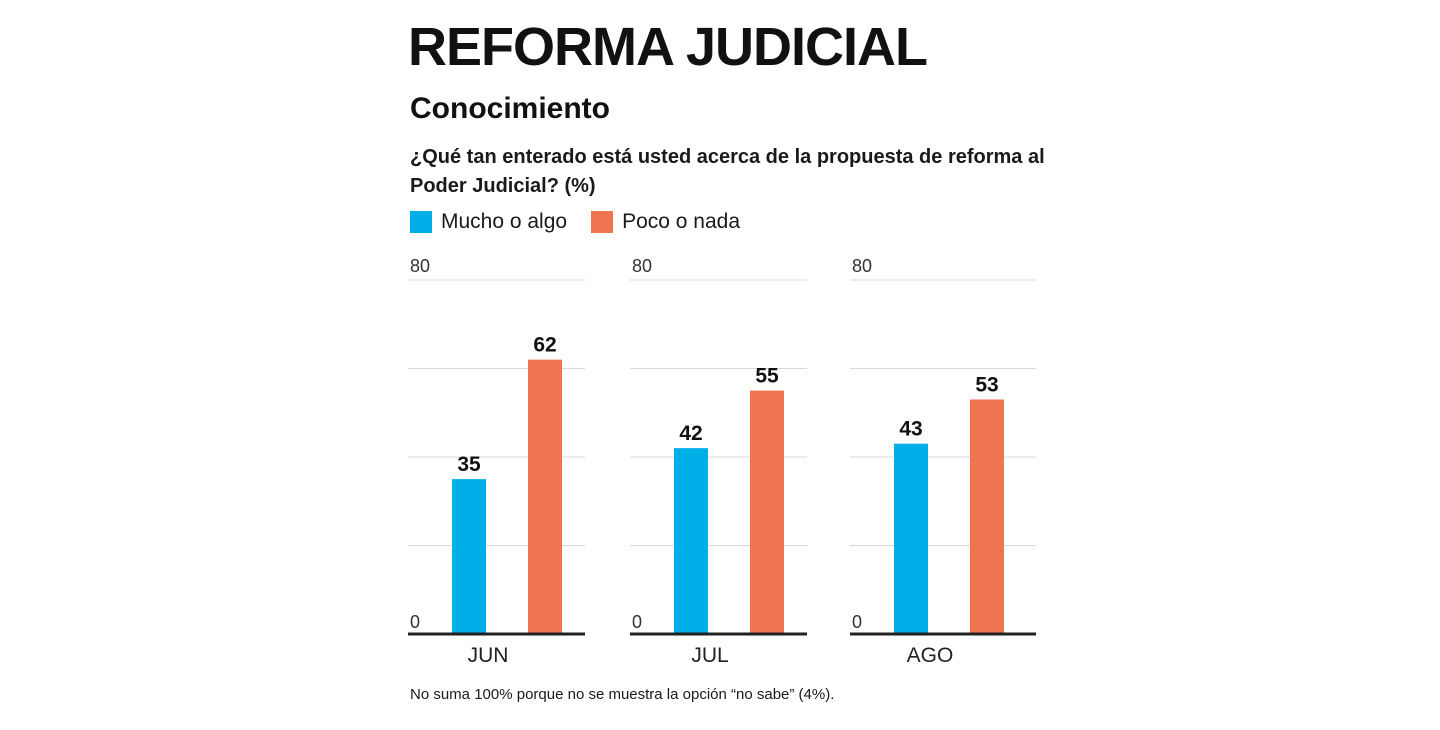 The width and height of the screenshot is (1440, 730). I want to click on chart-subtitle: Conocimiento, so click(510, 108).